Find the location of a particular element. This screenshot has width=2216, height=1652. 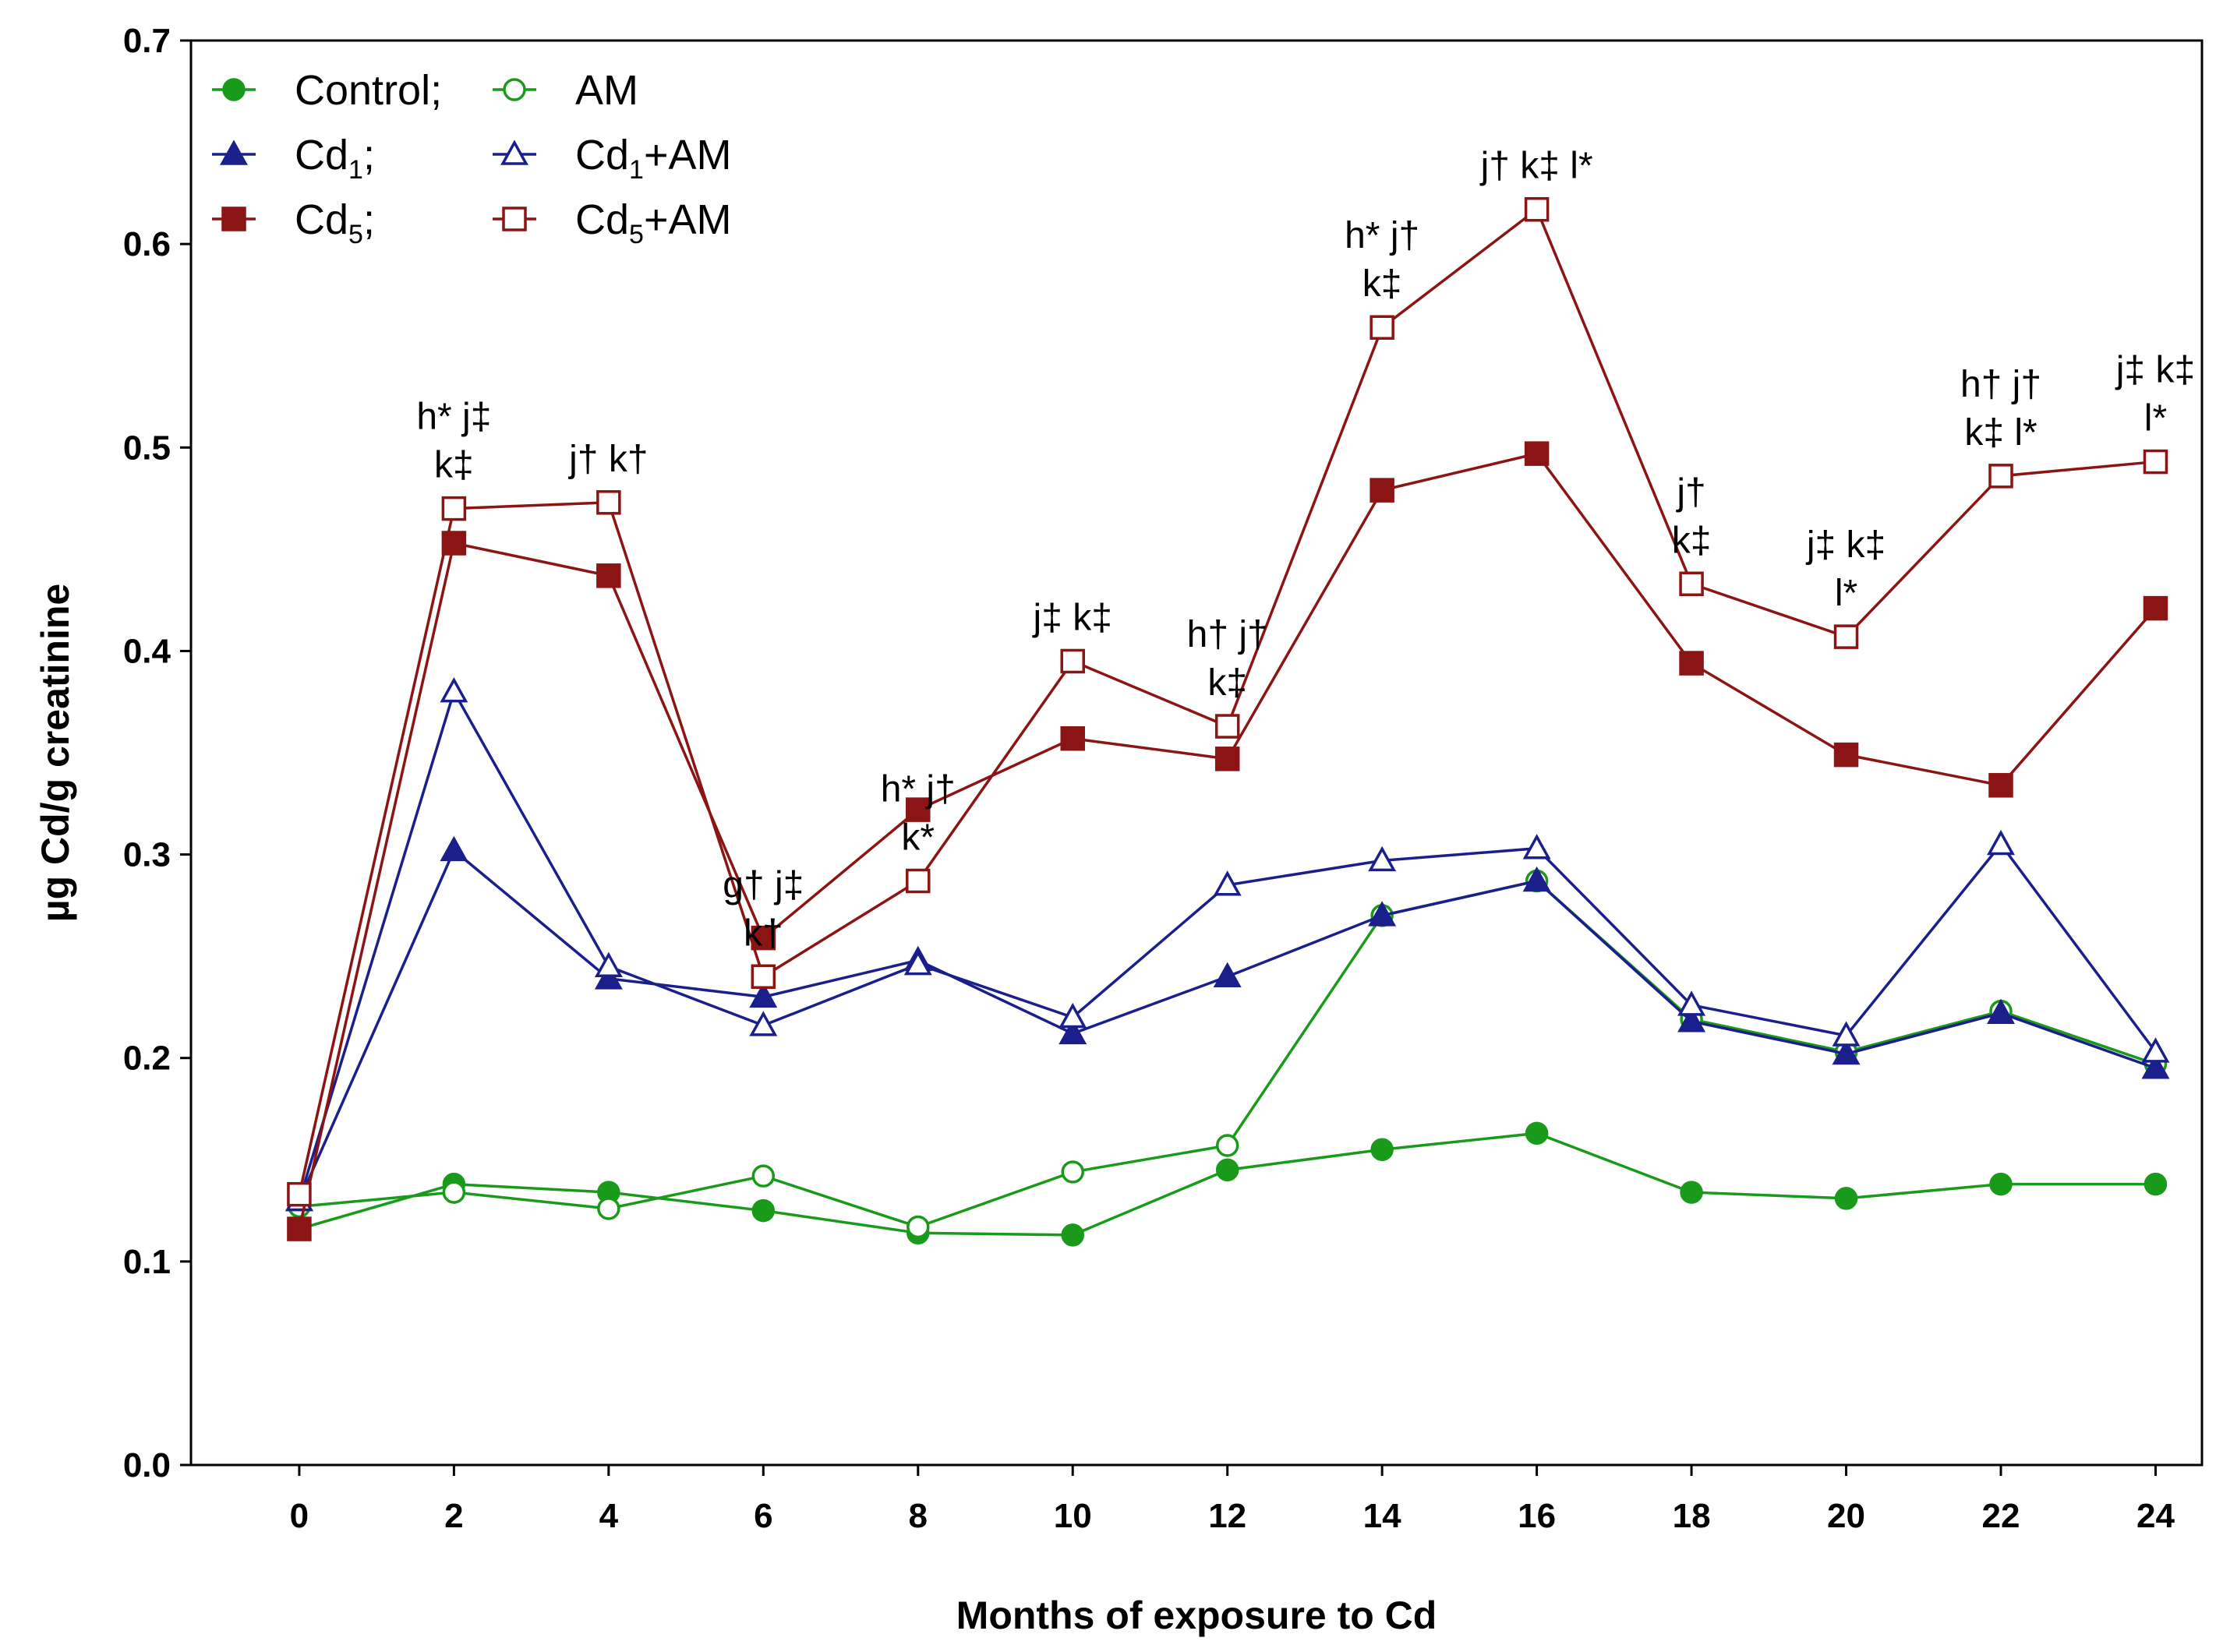

legend-label: Control; is located at coordinates (368, 91).